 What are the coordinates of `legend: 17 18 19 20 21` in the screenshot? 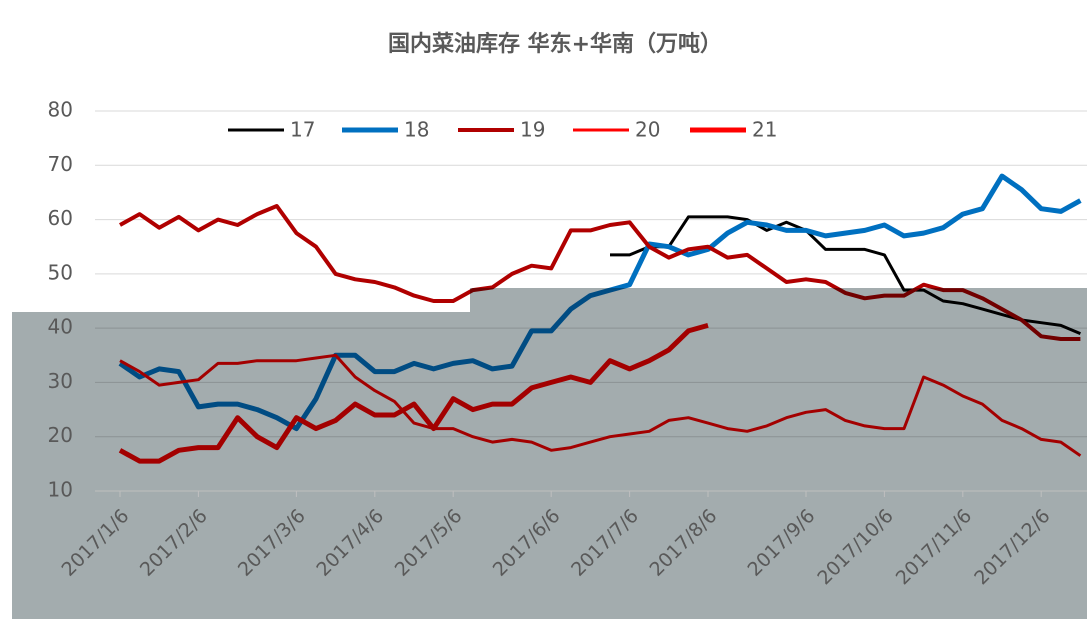 It's located at (502, 130).